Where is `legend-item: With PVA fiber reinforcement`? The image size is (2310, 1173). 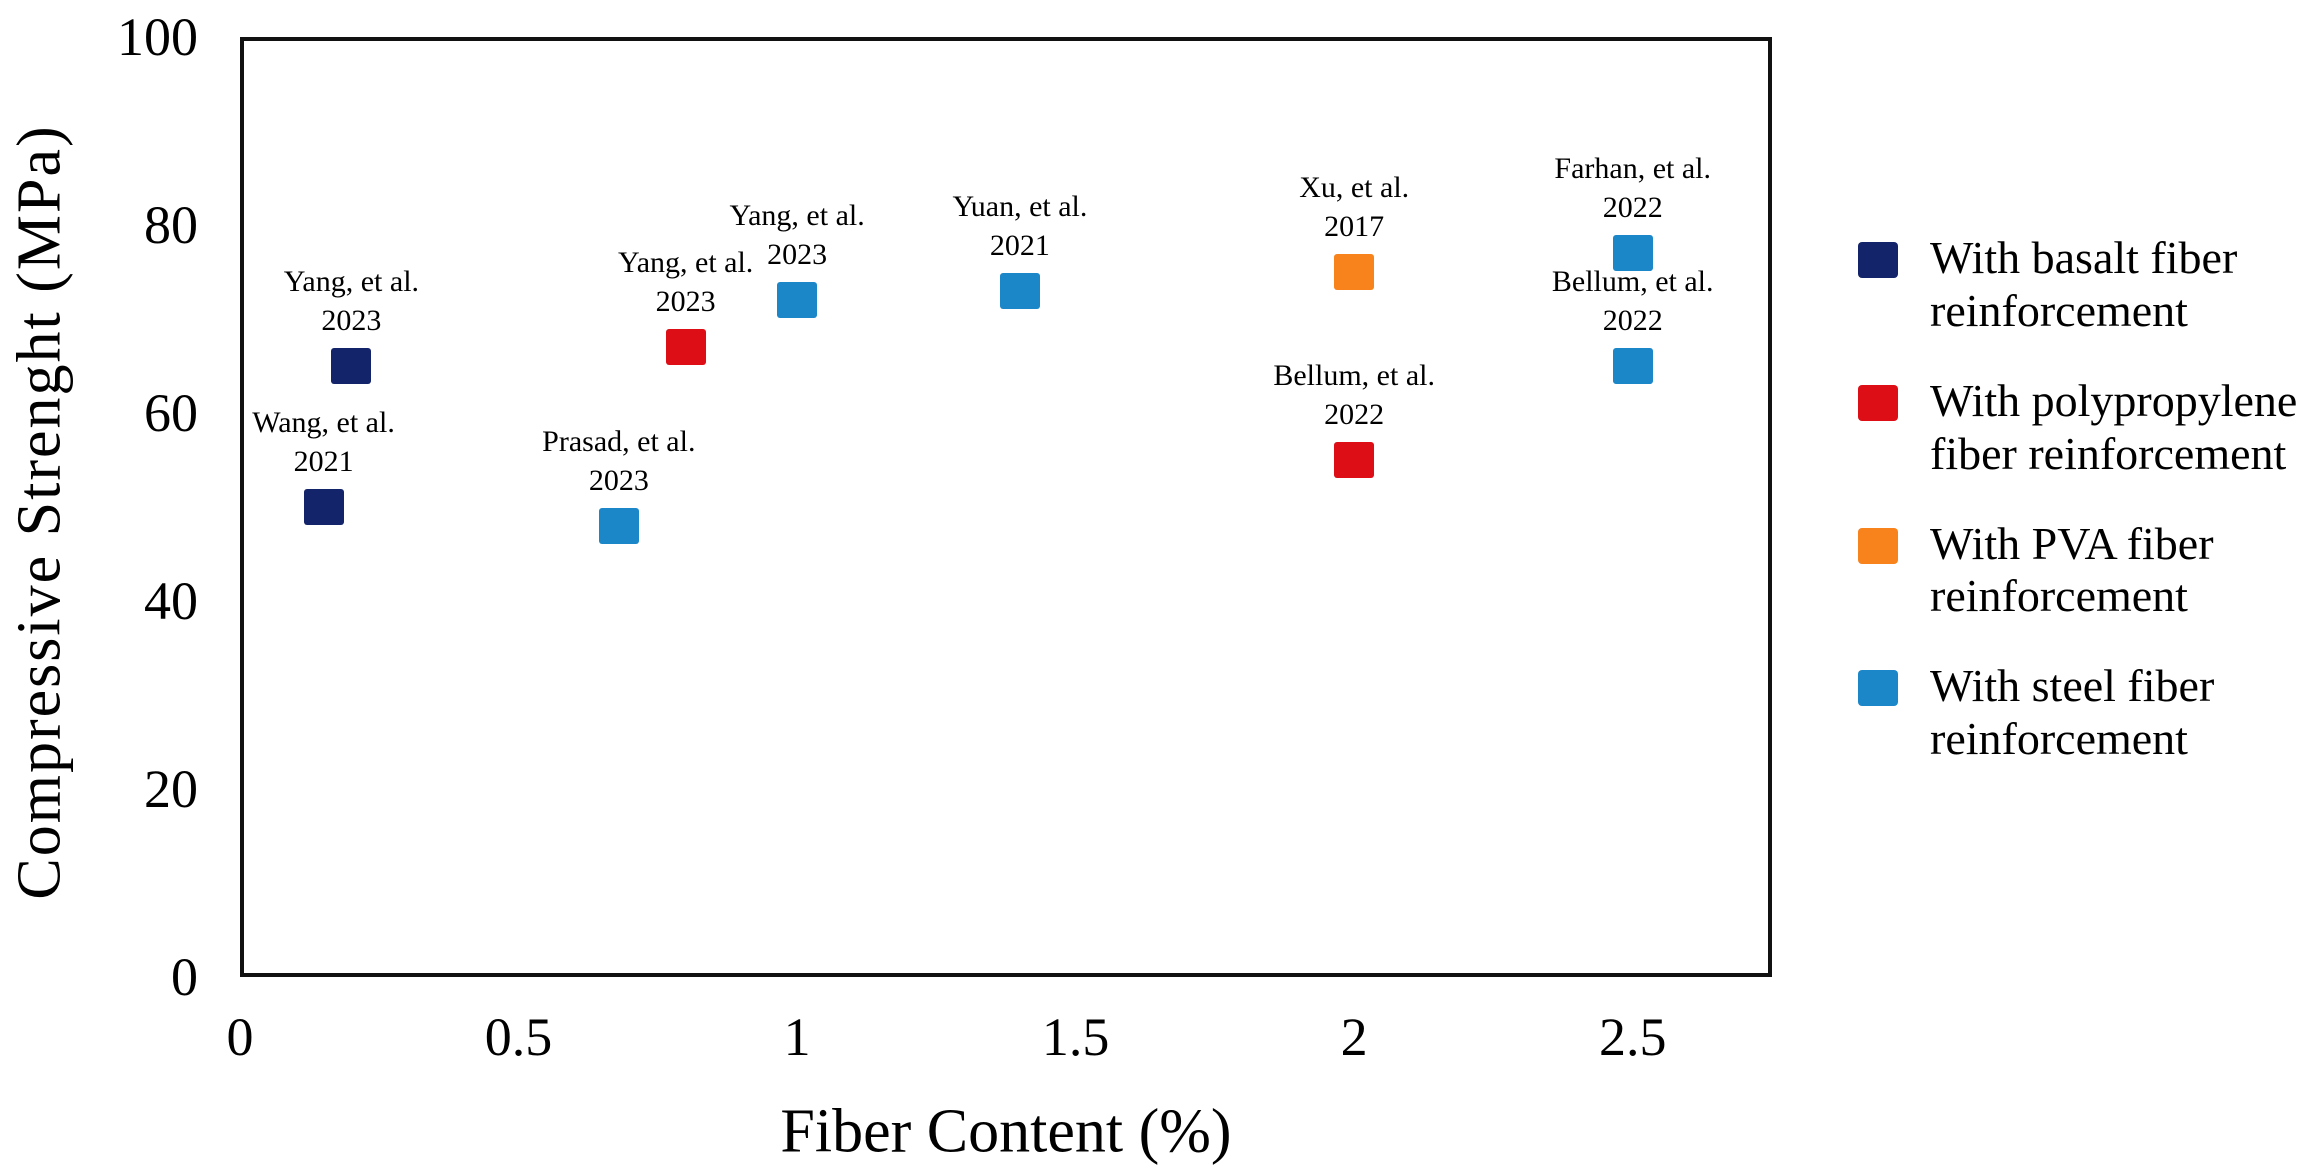
legend-item: With PVA fiber reinforcement is located at coordinates (2084, 571).